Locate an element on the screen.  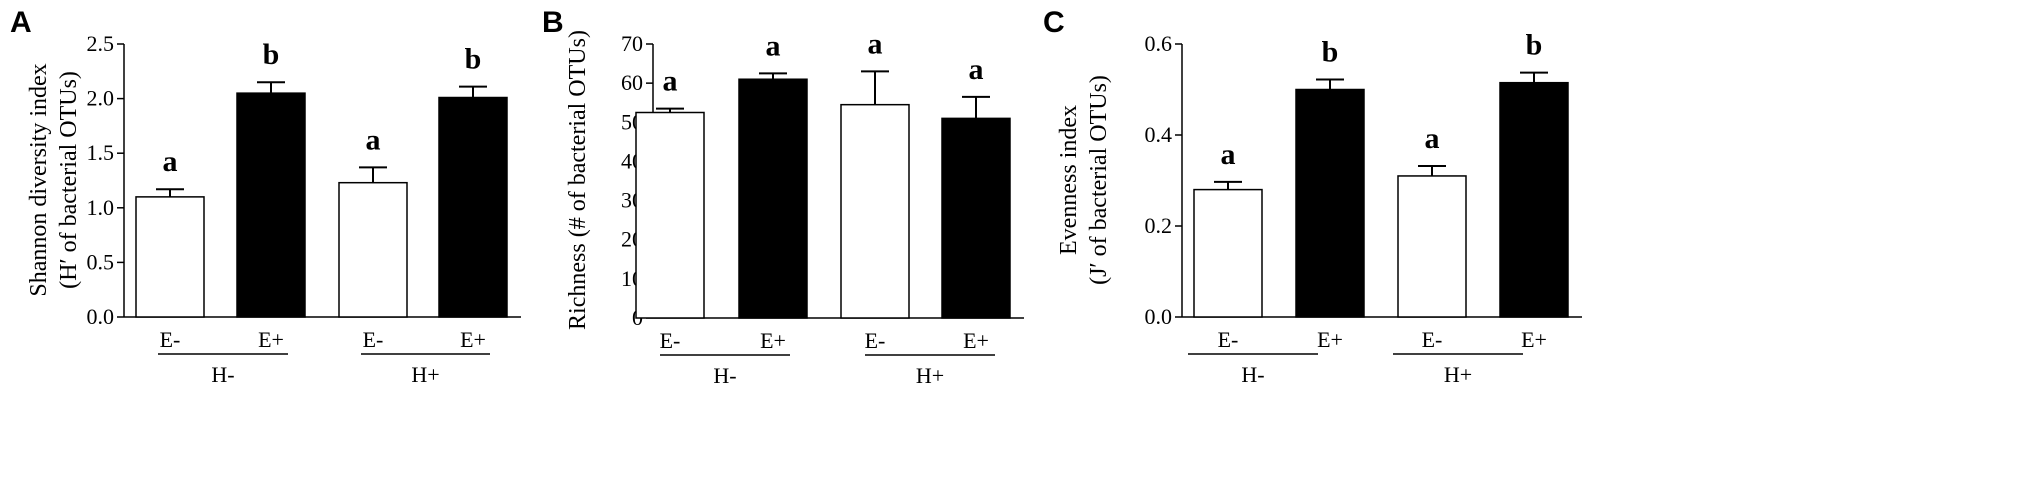
y-axis-label: Evenness index is located at coordinates (1069, 180).